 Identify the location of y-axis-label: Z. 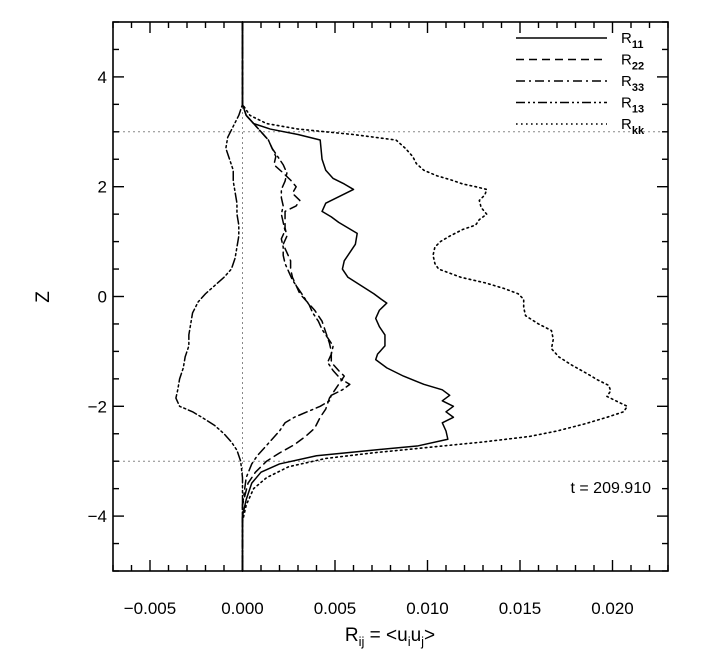
(43, 297).